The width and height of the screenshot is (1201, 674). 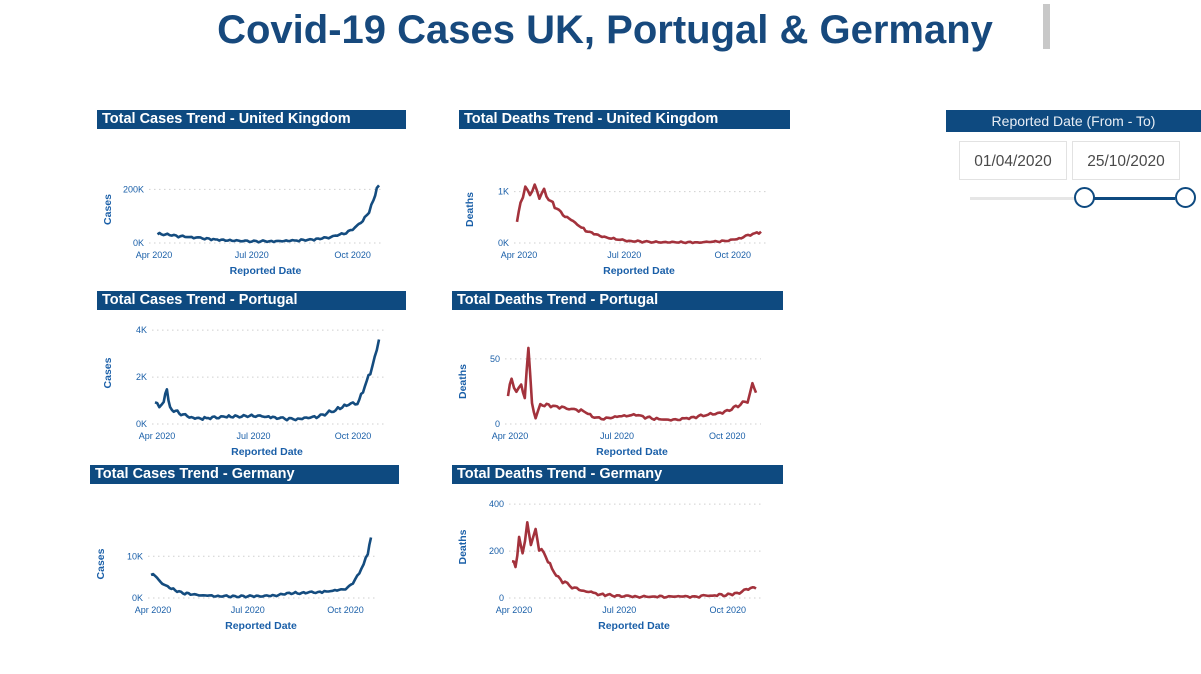 What do you see at coordinates (251, 119) in the screenshot?
I see `chart-title: Total Cases Trend - United Kingdom` at bounding box center [251, 119].